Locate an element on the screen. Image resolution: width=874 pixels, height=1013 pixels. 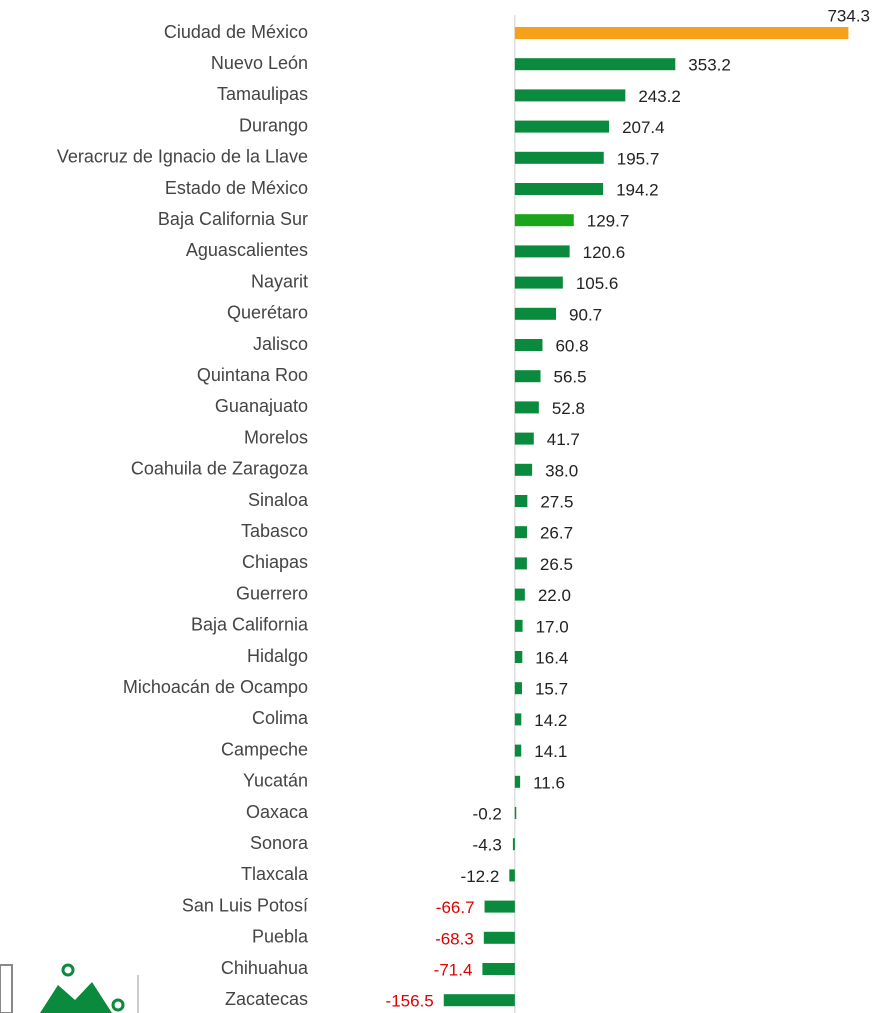
value-label: 195.7 is located at coordinates (638, 158).